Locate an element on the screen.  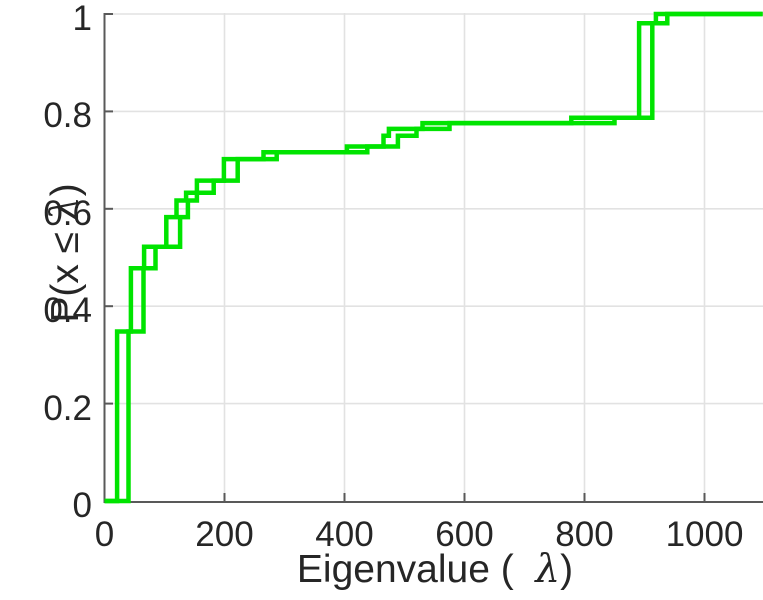
y-tick-label: 0.8 is located at coordinates (67, 116).